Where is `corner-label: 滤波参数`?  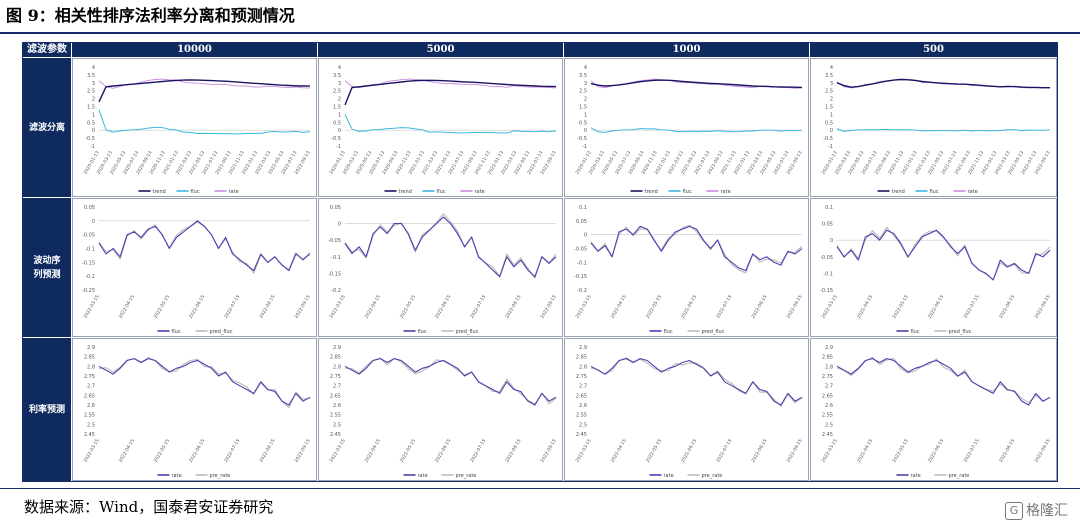
corner-label: 滤波参数 is located at coordinates (47, 50).